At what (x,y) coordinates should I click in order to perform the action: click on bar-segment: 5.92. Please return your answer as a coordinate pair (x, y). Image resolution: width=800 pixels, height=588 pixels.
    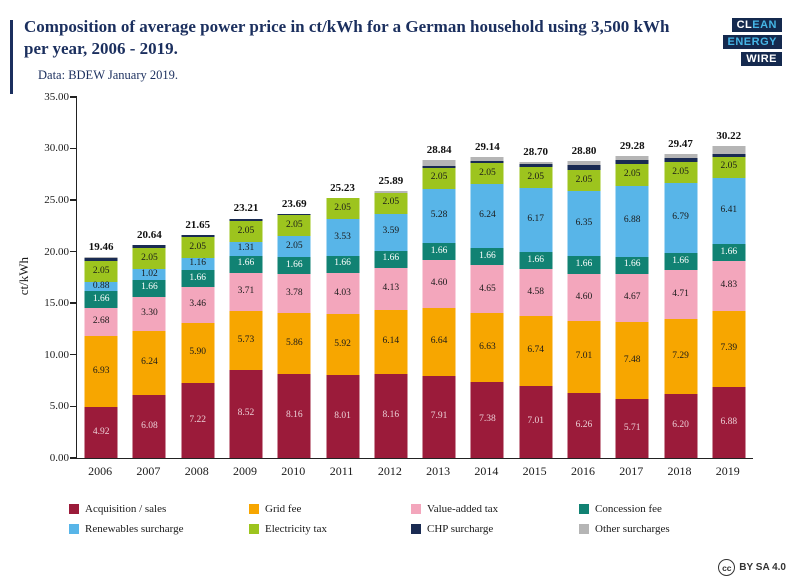
    Looking at the image, I should click on (343, 345).